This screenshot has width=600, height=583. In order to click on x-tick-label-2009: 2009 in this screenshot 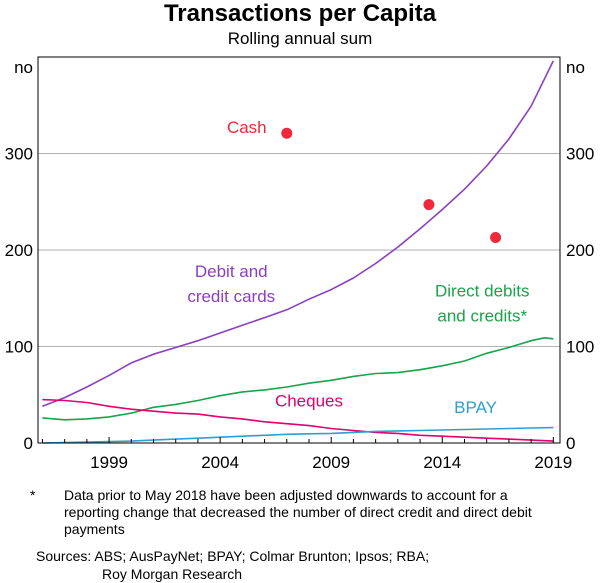, I will do `click(331, 462)`.